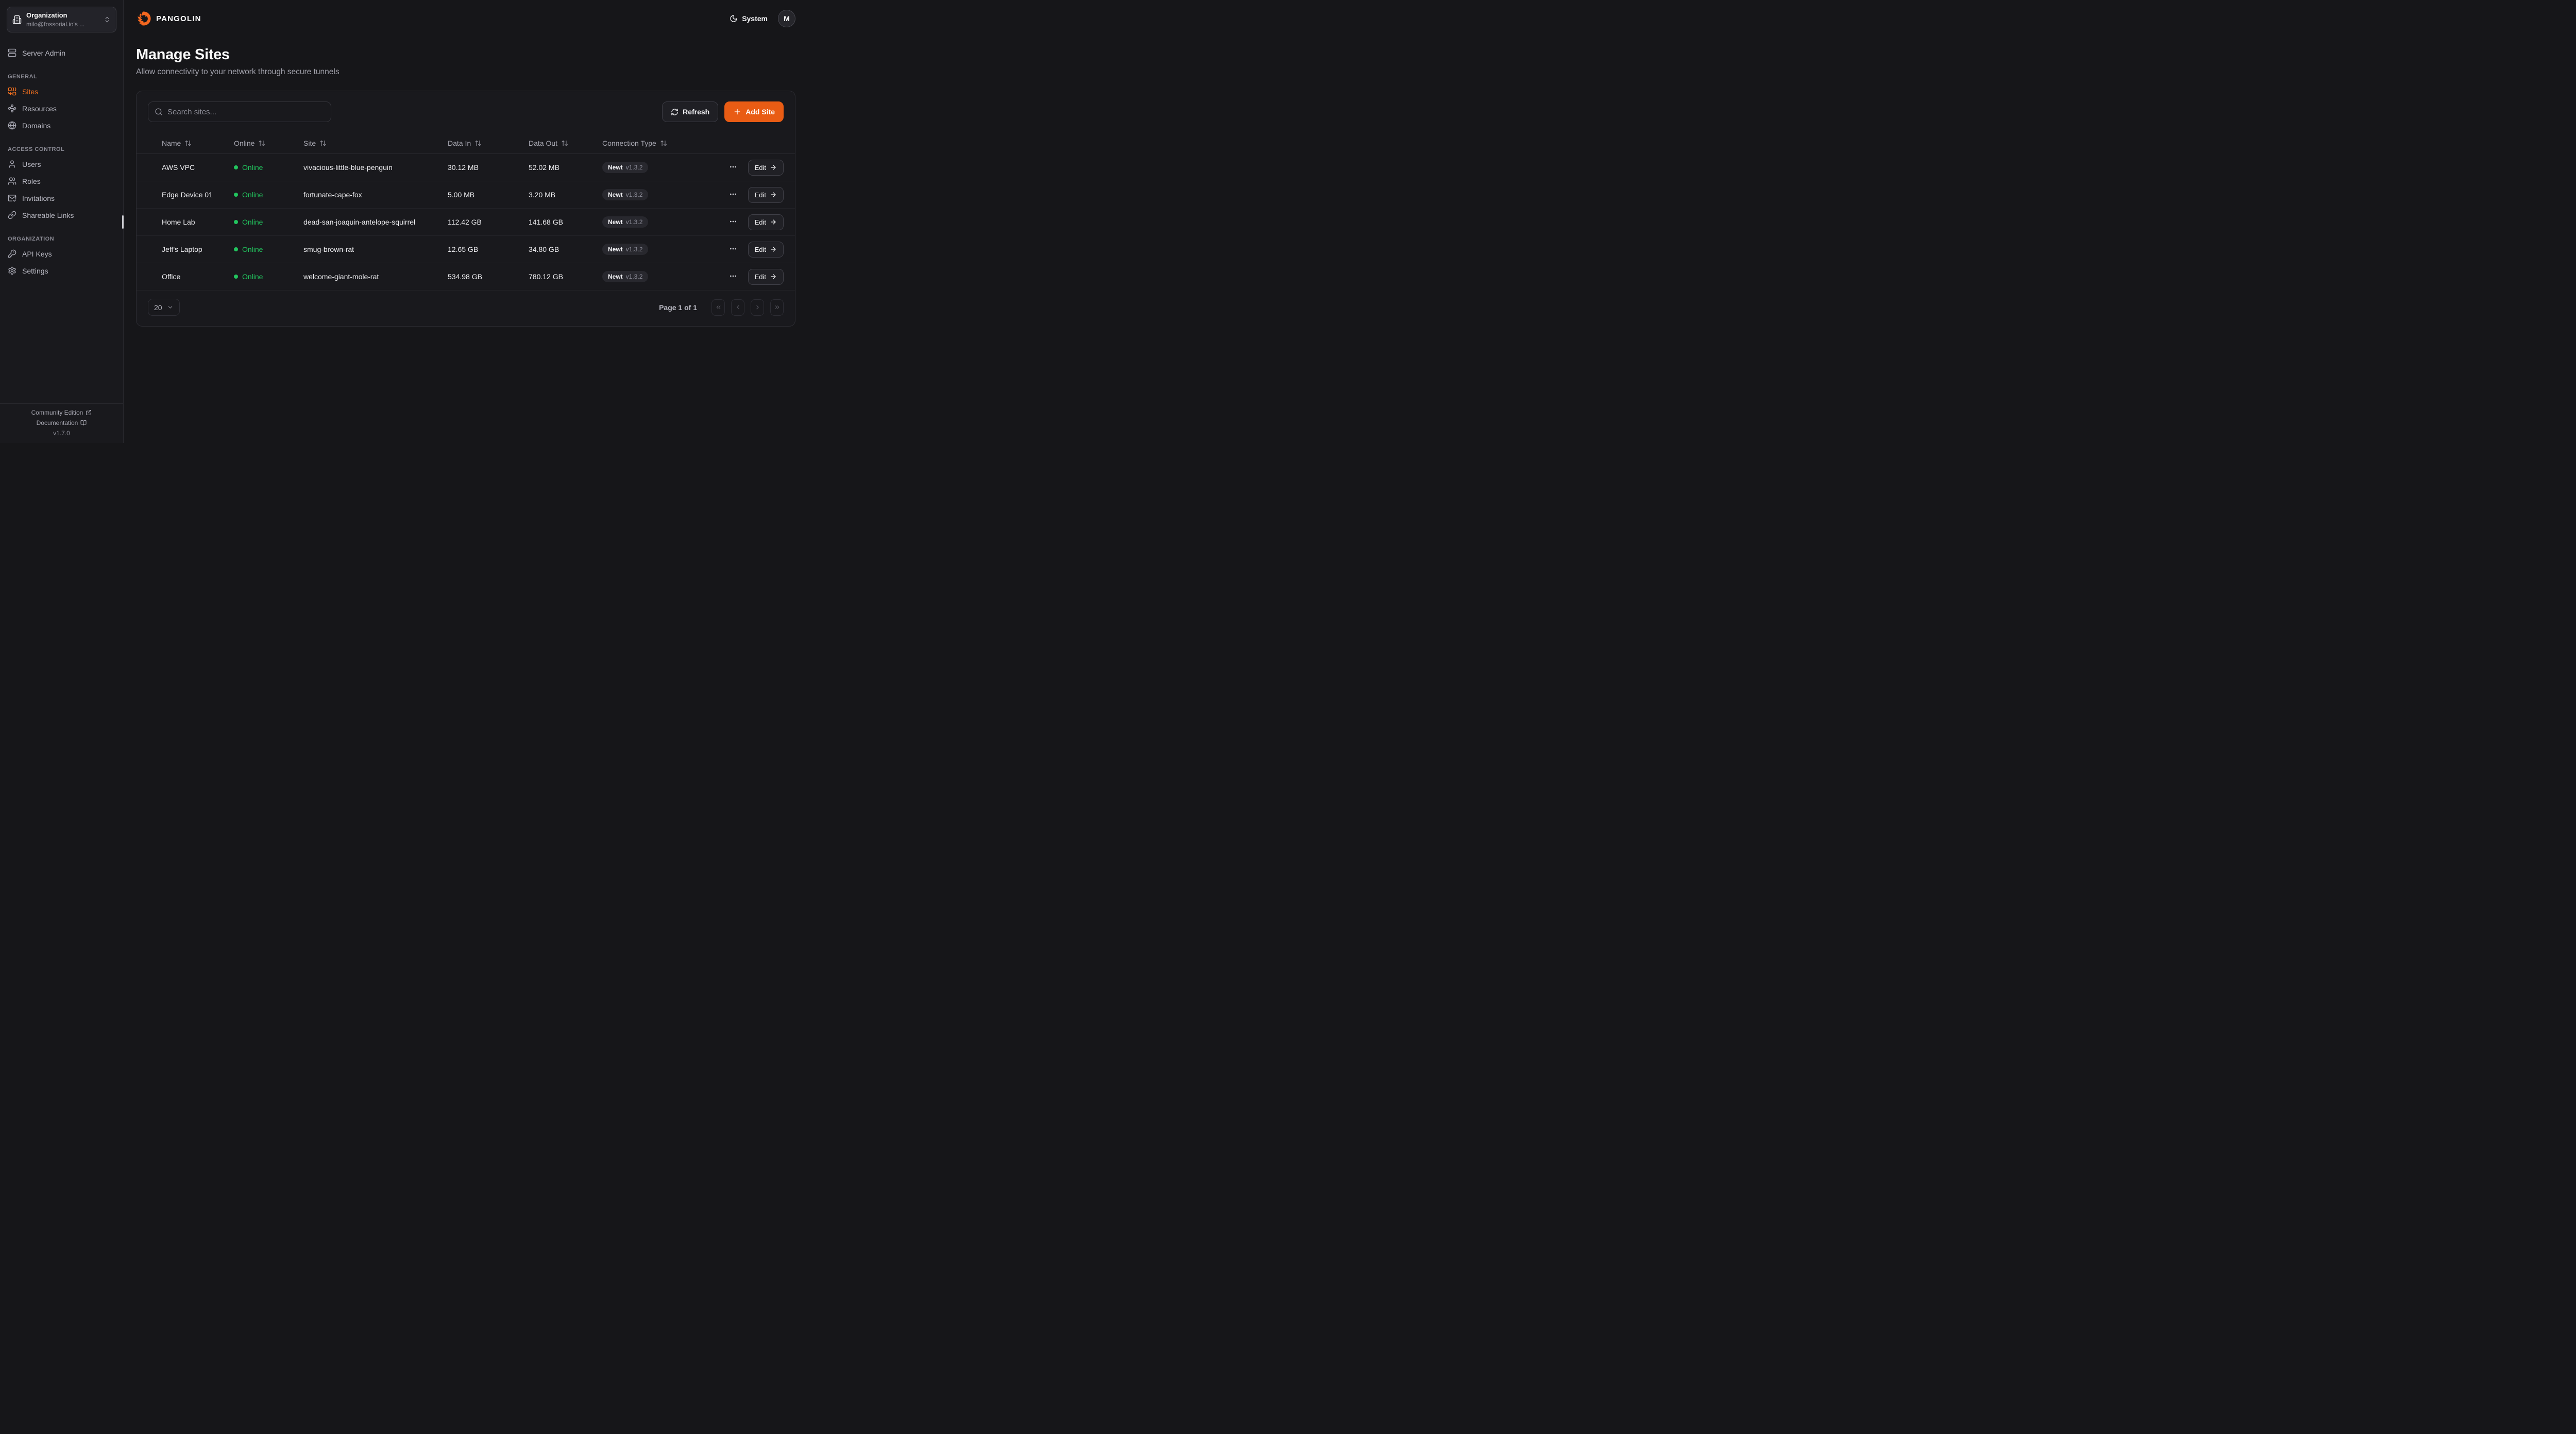 This screenshot has height=1434, width=2576. I want to click on add-site-button: Add Site, so click(754, 111).